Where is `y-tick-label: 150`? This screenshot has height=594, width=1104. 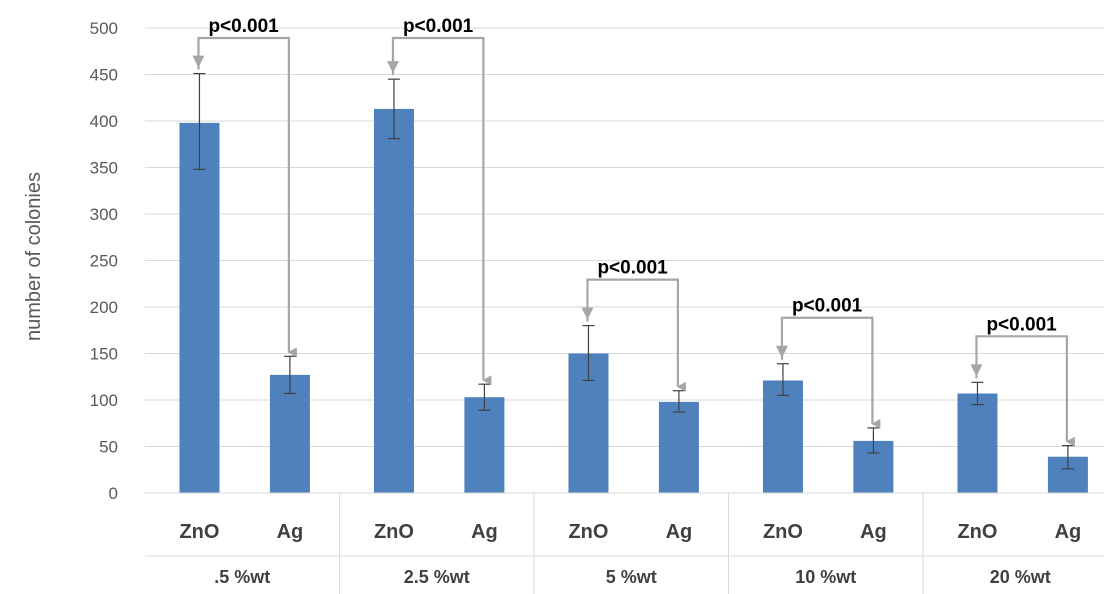 y-tick-label: 150 is located at coordinates (104, 354).